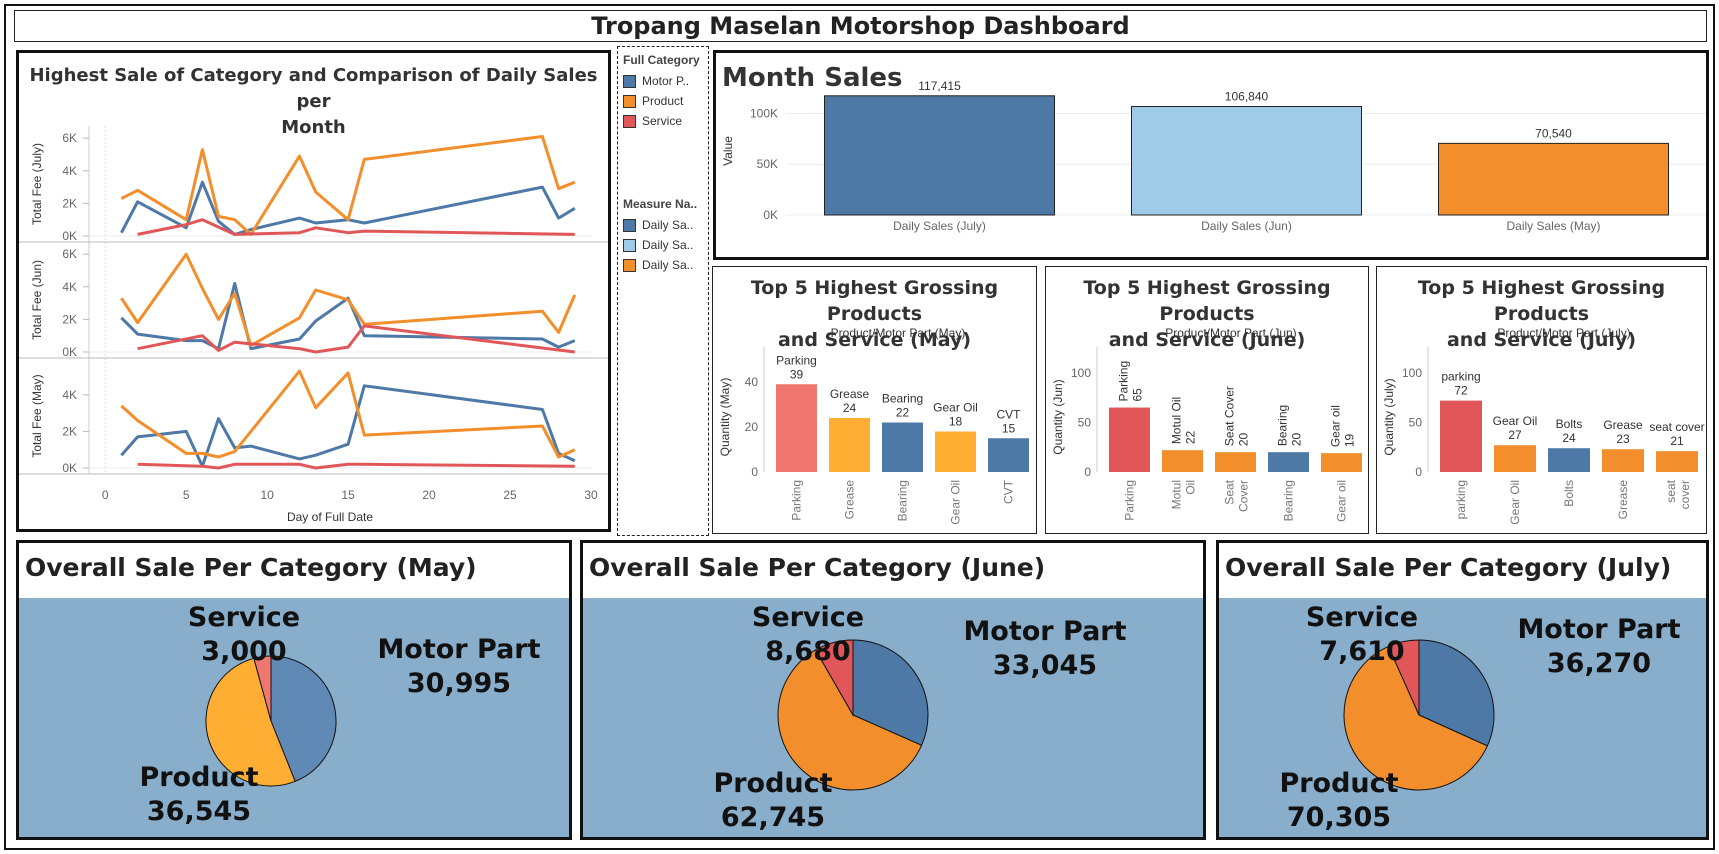  I want to click on top5-value-label: 19, so click(1350, 440).